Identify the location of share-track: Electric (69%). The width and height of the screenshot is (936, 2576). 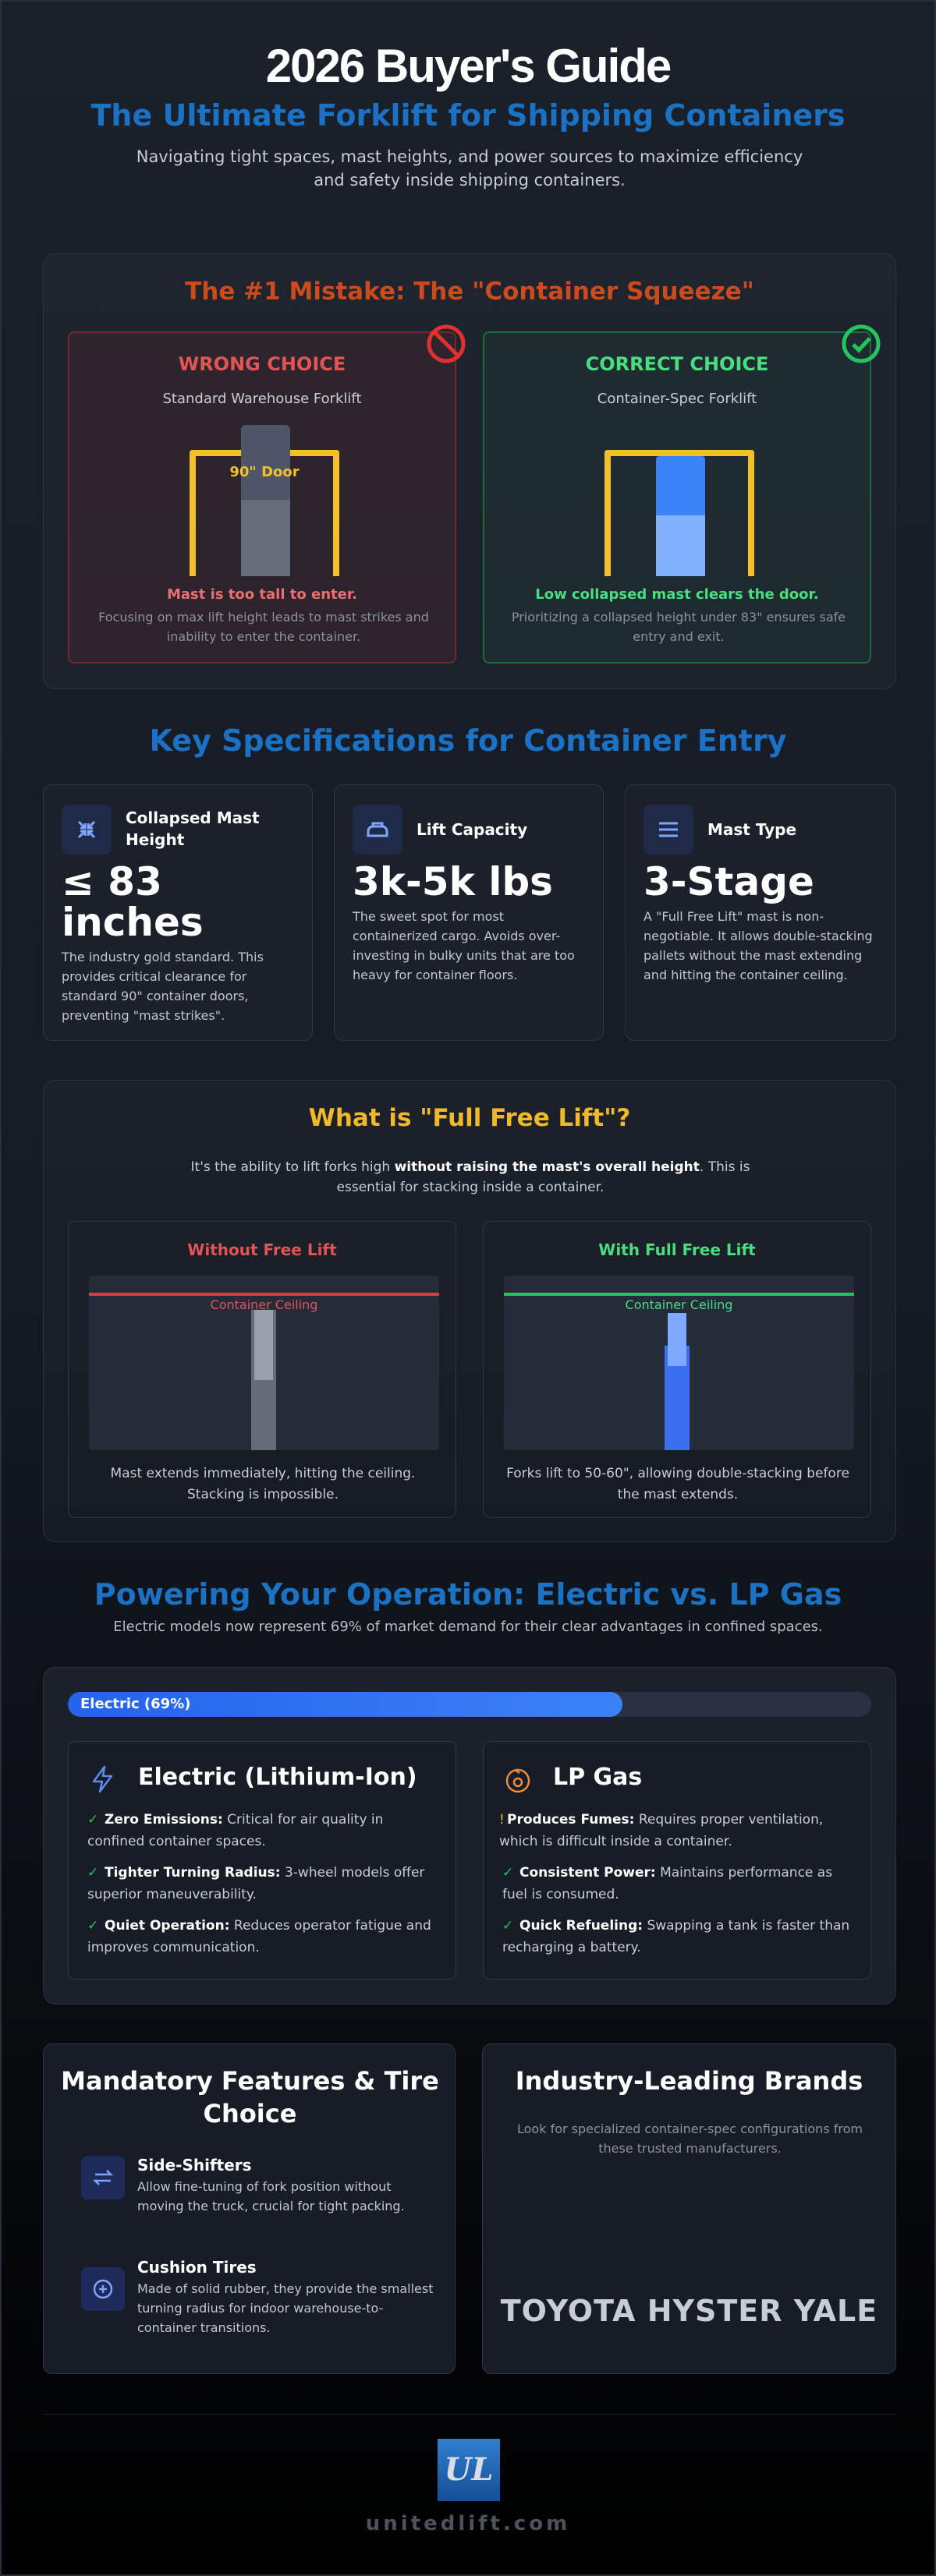
(470, 1705).